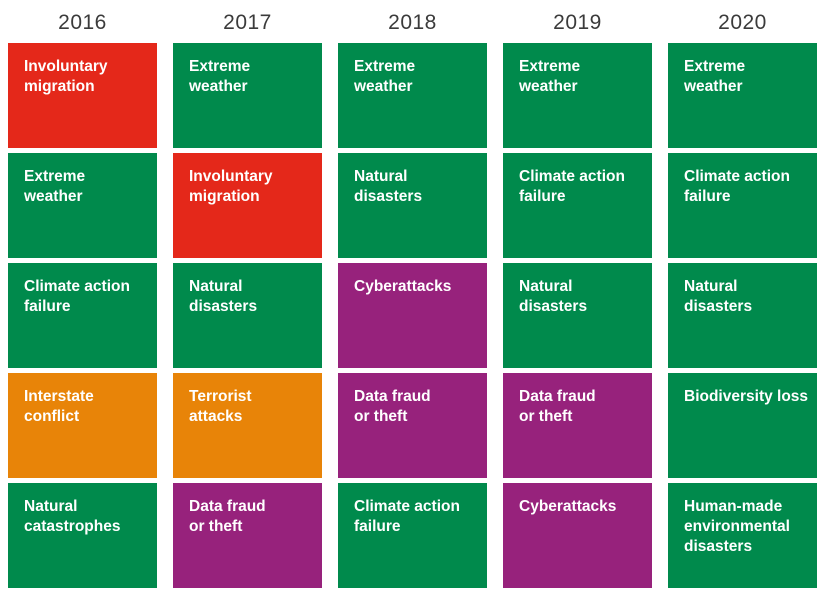 This screenshot has width=826, height=600. I want to click on risk-tile-2017-rank5: Data fraud or theft, so click(247, 535).